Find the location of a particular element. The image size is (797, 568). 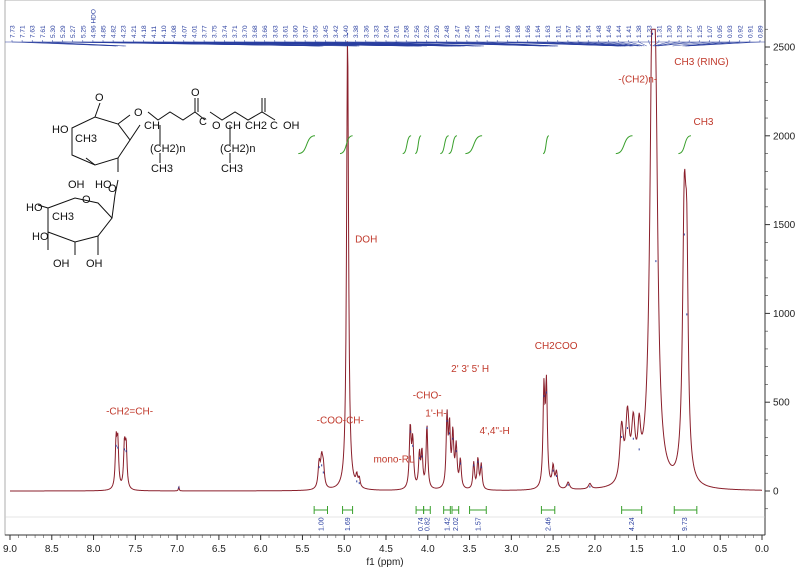

y-tick-label: 2000 is located at coordinates (784, 136).